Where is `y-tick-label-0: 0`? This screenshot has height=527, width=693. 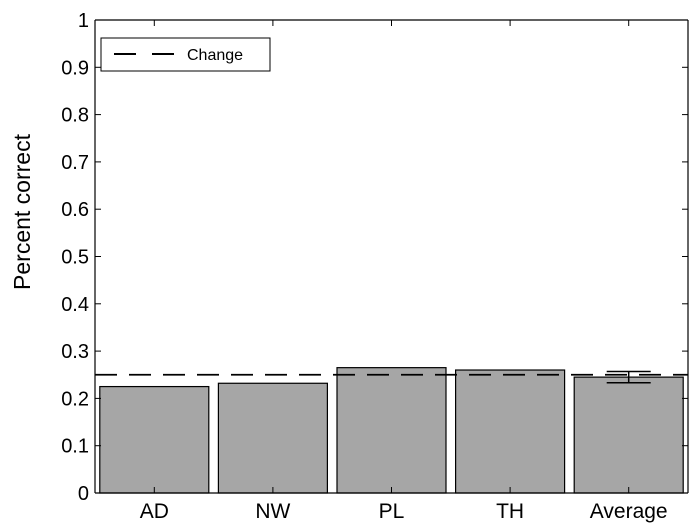
y-tick-label-0: 0 is located at coordinates (83, 494).